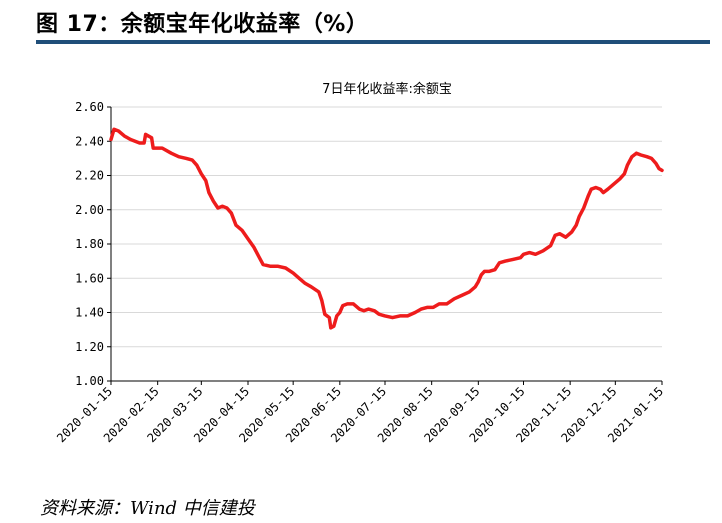 This screenshot has width=722, height=523. What do you see at coordinates (89, 381) in the screenshot?
I see `y-tick-label: 1.00` at bounding box center [89, 381].